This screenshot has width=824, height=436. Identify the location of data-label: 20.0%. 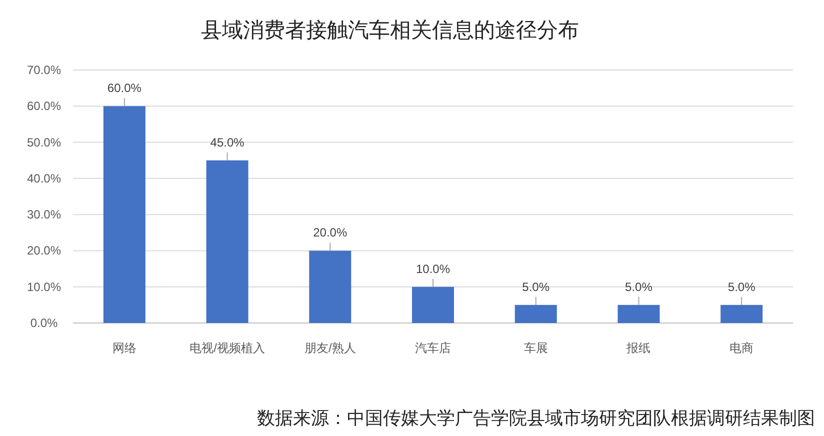
(330, 233).